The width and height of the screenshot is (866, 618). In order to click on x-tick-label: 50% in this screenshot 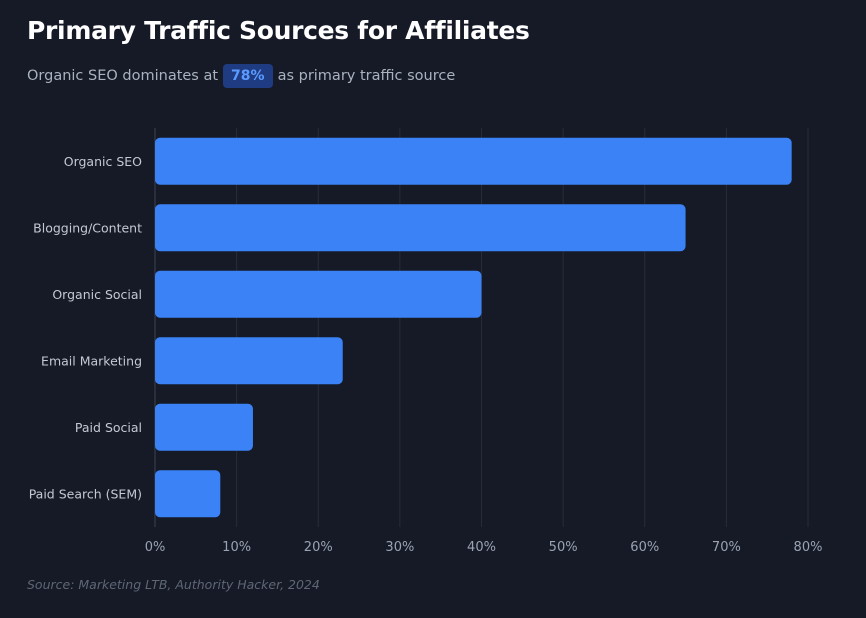, I will do `click(563, 547)`.